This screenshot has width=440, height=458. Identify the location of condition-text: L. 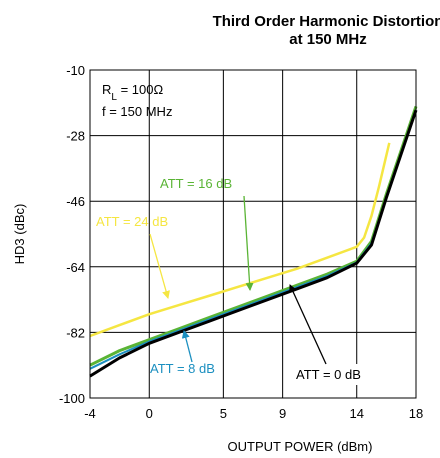
(114, 97).